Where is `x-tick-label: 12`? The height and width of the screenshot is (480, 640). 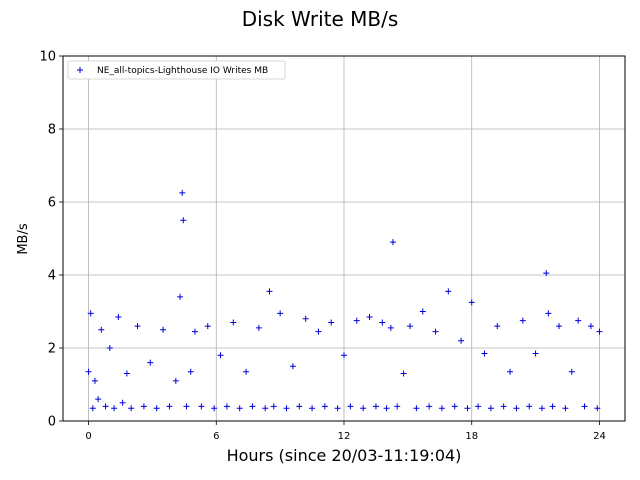 x-tick-label: 12 is located at coordinates (344, 436).